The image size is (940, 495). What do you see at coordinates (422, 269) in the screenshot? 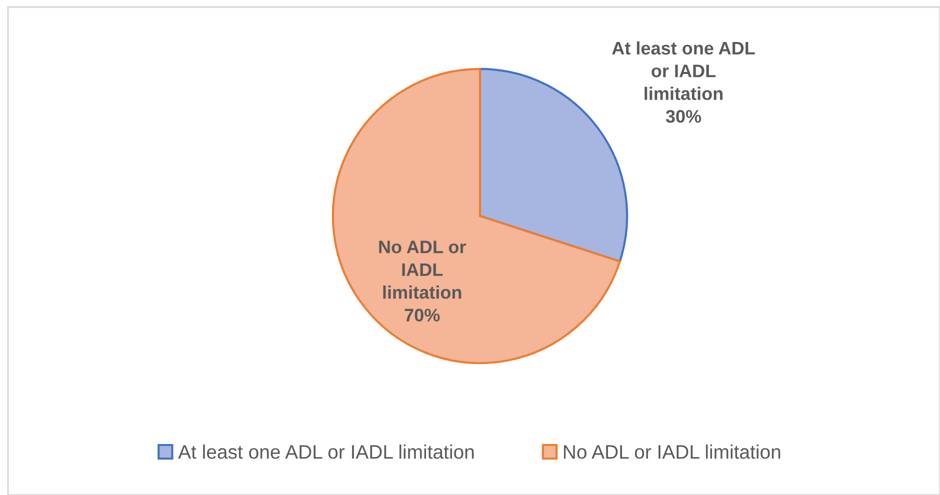
I see `slice-label: No ADL or IADL limitation` at bounding box center [422, 269].